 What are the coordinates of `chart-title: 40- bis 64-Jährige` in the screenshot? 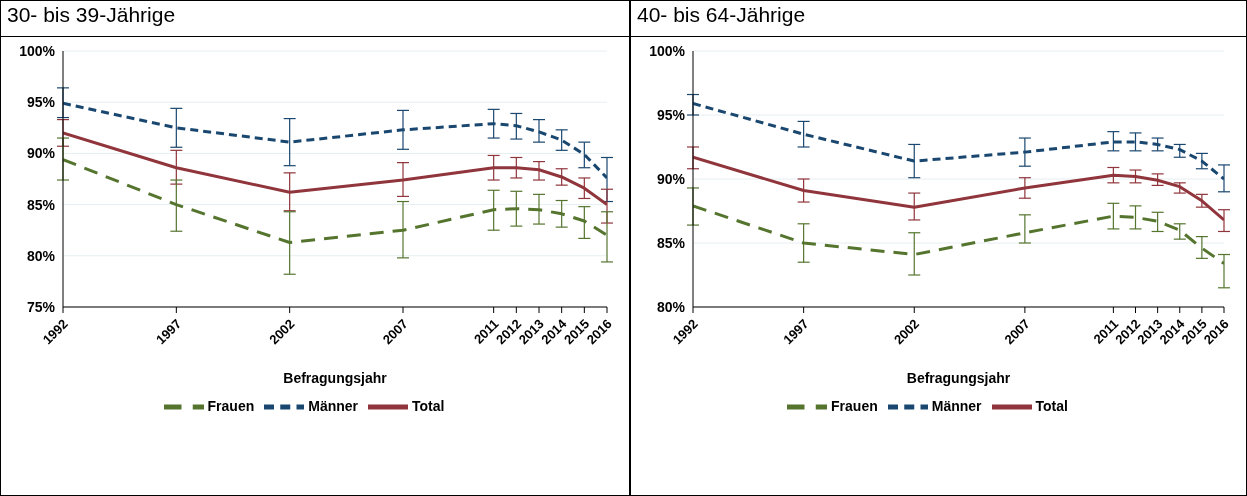 It's located at (938, 19).